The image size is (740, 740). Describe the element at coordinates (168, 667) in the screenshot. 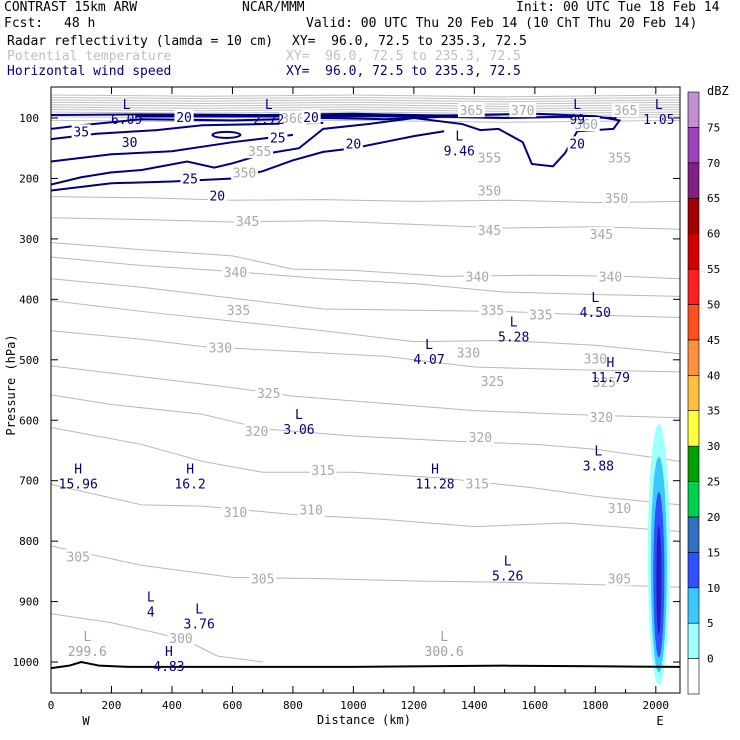

I see `extremum-value: 4.83` at that location.